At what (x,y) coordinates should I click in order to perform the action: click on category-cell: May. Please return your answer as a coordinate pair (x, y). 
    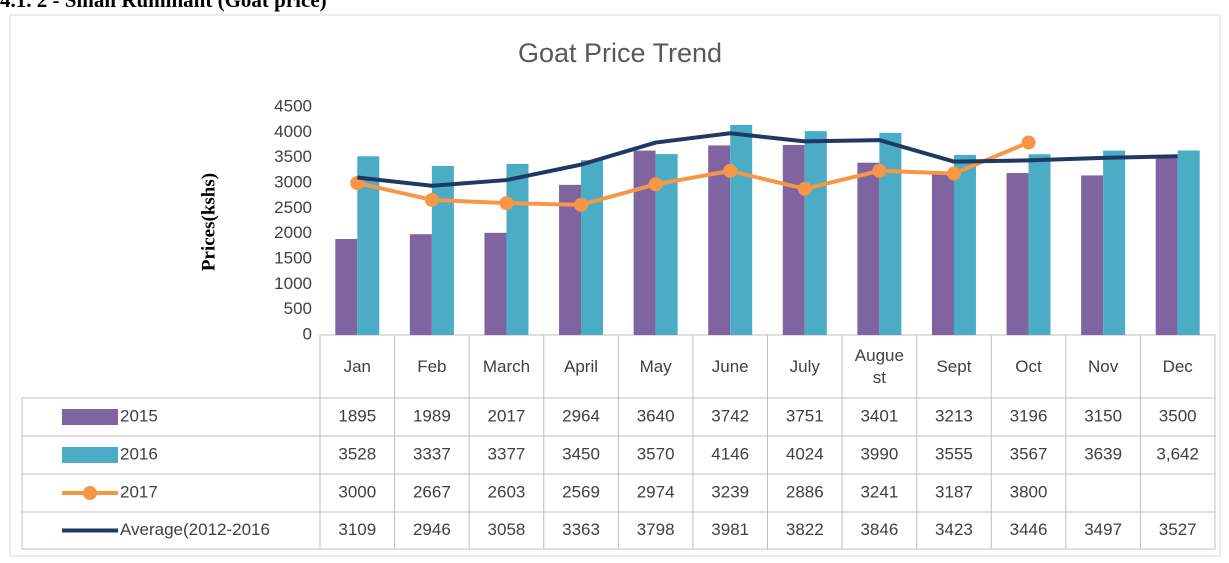
    Looking at the image, I should click on (656, 366).